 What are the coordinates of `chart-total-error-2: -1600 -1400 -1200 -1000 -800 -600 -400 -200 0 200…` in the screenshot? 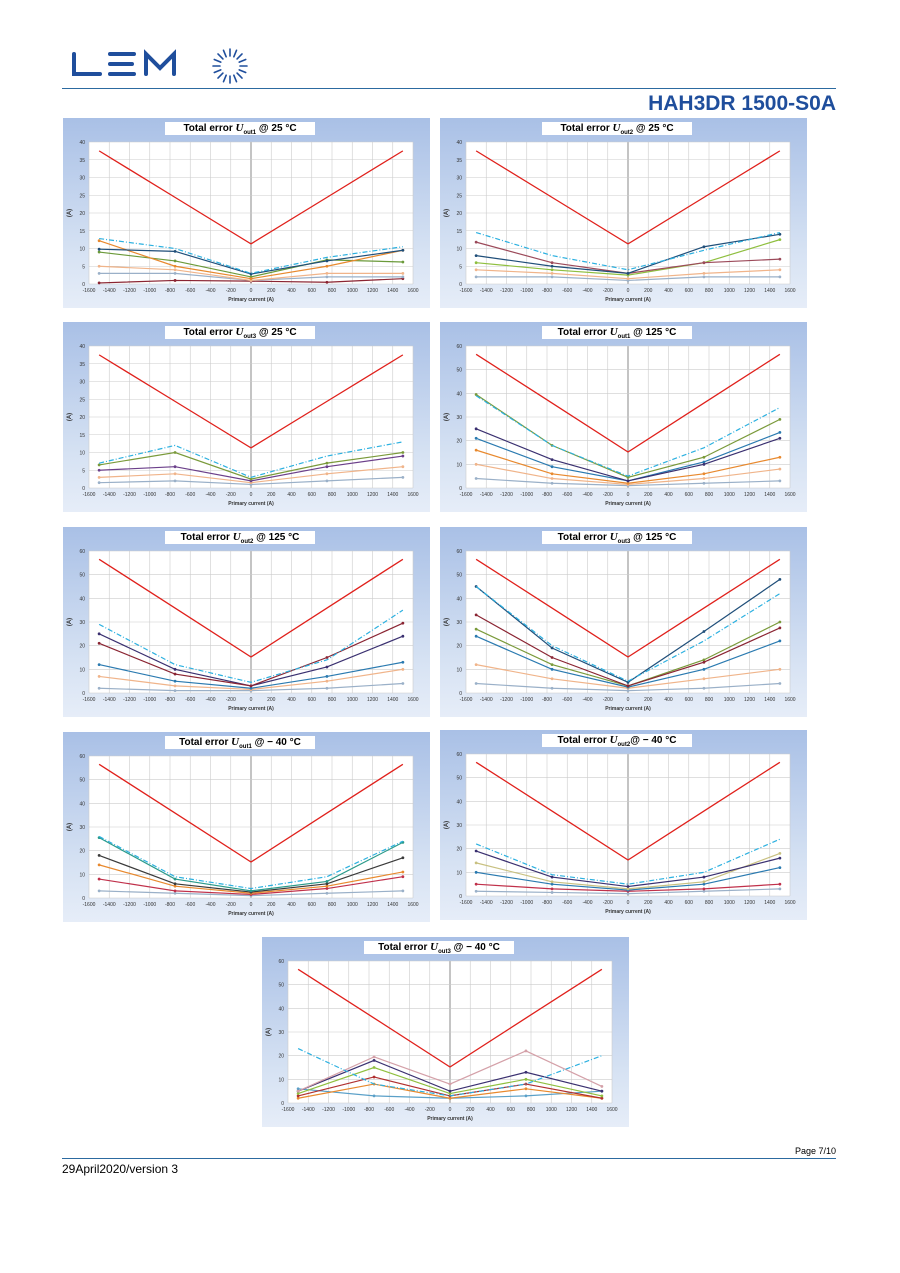 It's located at (623, 213).